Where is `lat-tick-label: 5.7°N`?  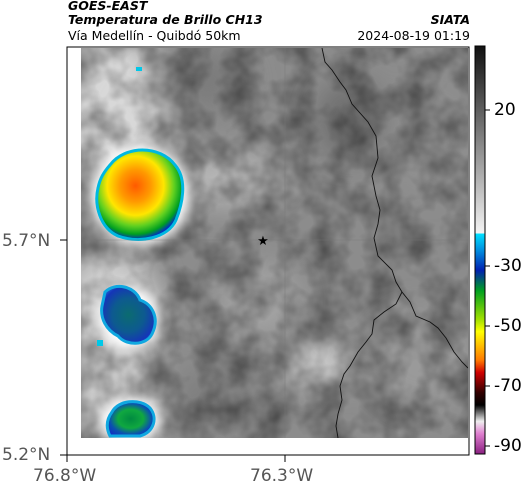
lat-tick-label: 5.7°N is located at coordinates (26, 241).